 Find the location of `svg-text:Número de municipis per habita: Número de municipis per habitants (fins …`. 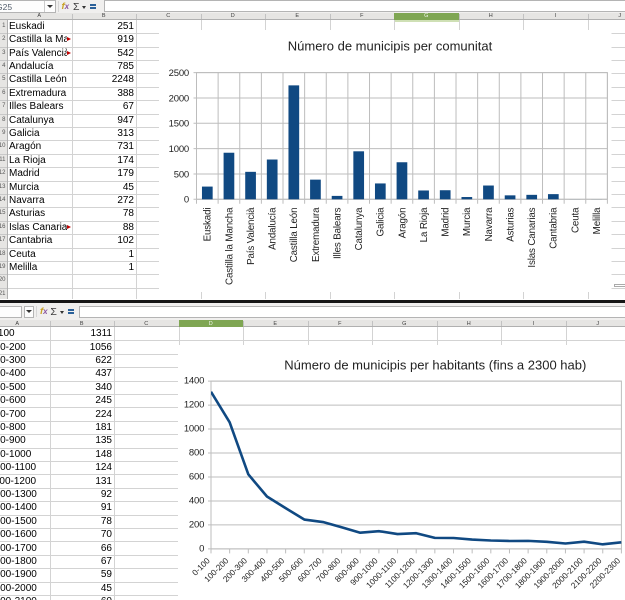

svg-text:Número de municipis per habita: Número de municipis per habitants (fins … is located at coordinates (435, 364).